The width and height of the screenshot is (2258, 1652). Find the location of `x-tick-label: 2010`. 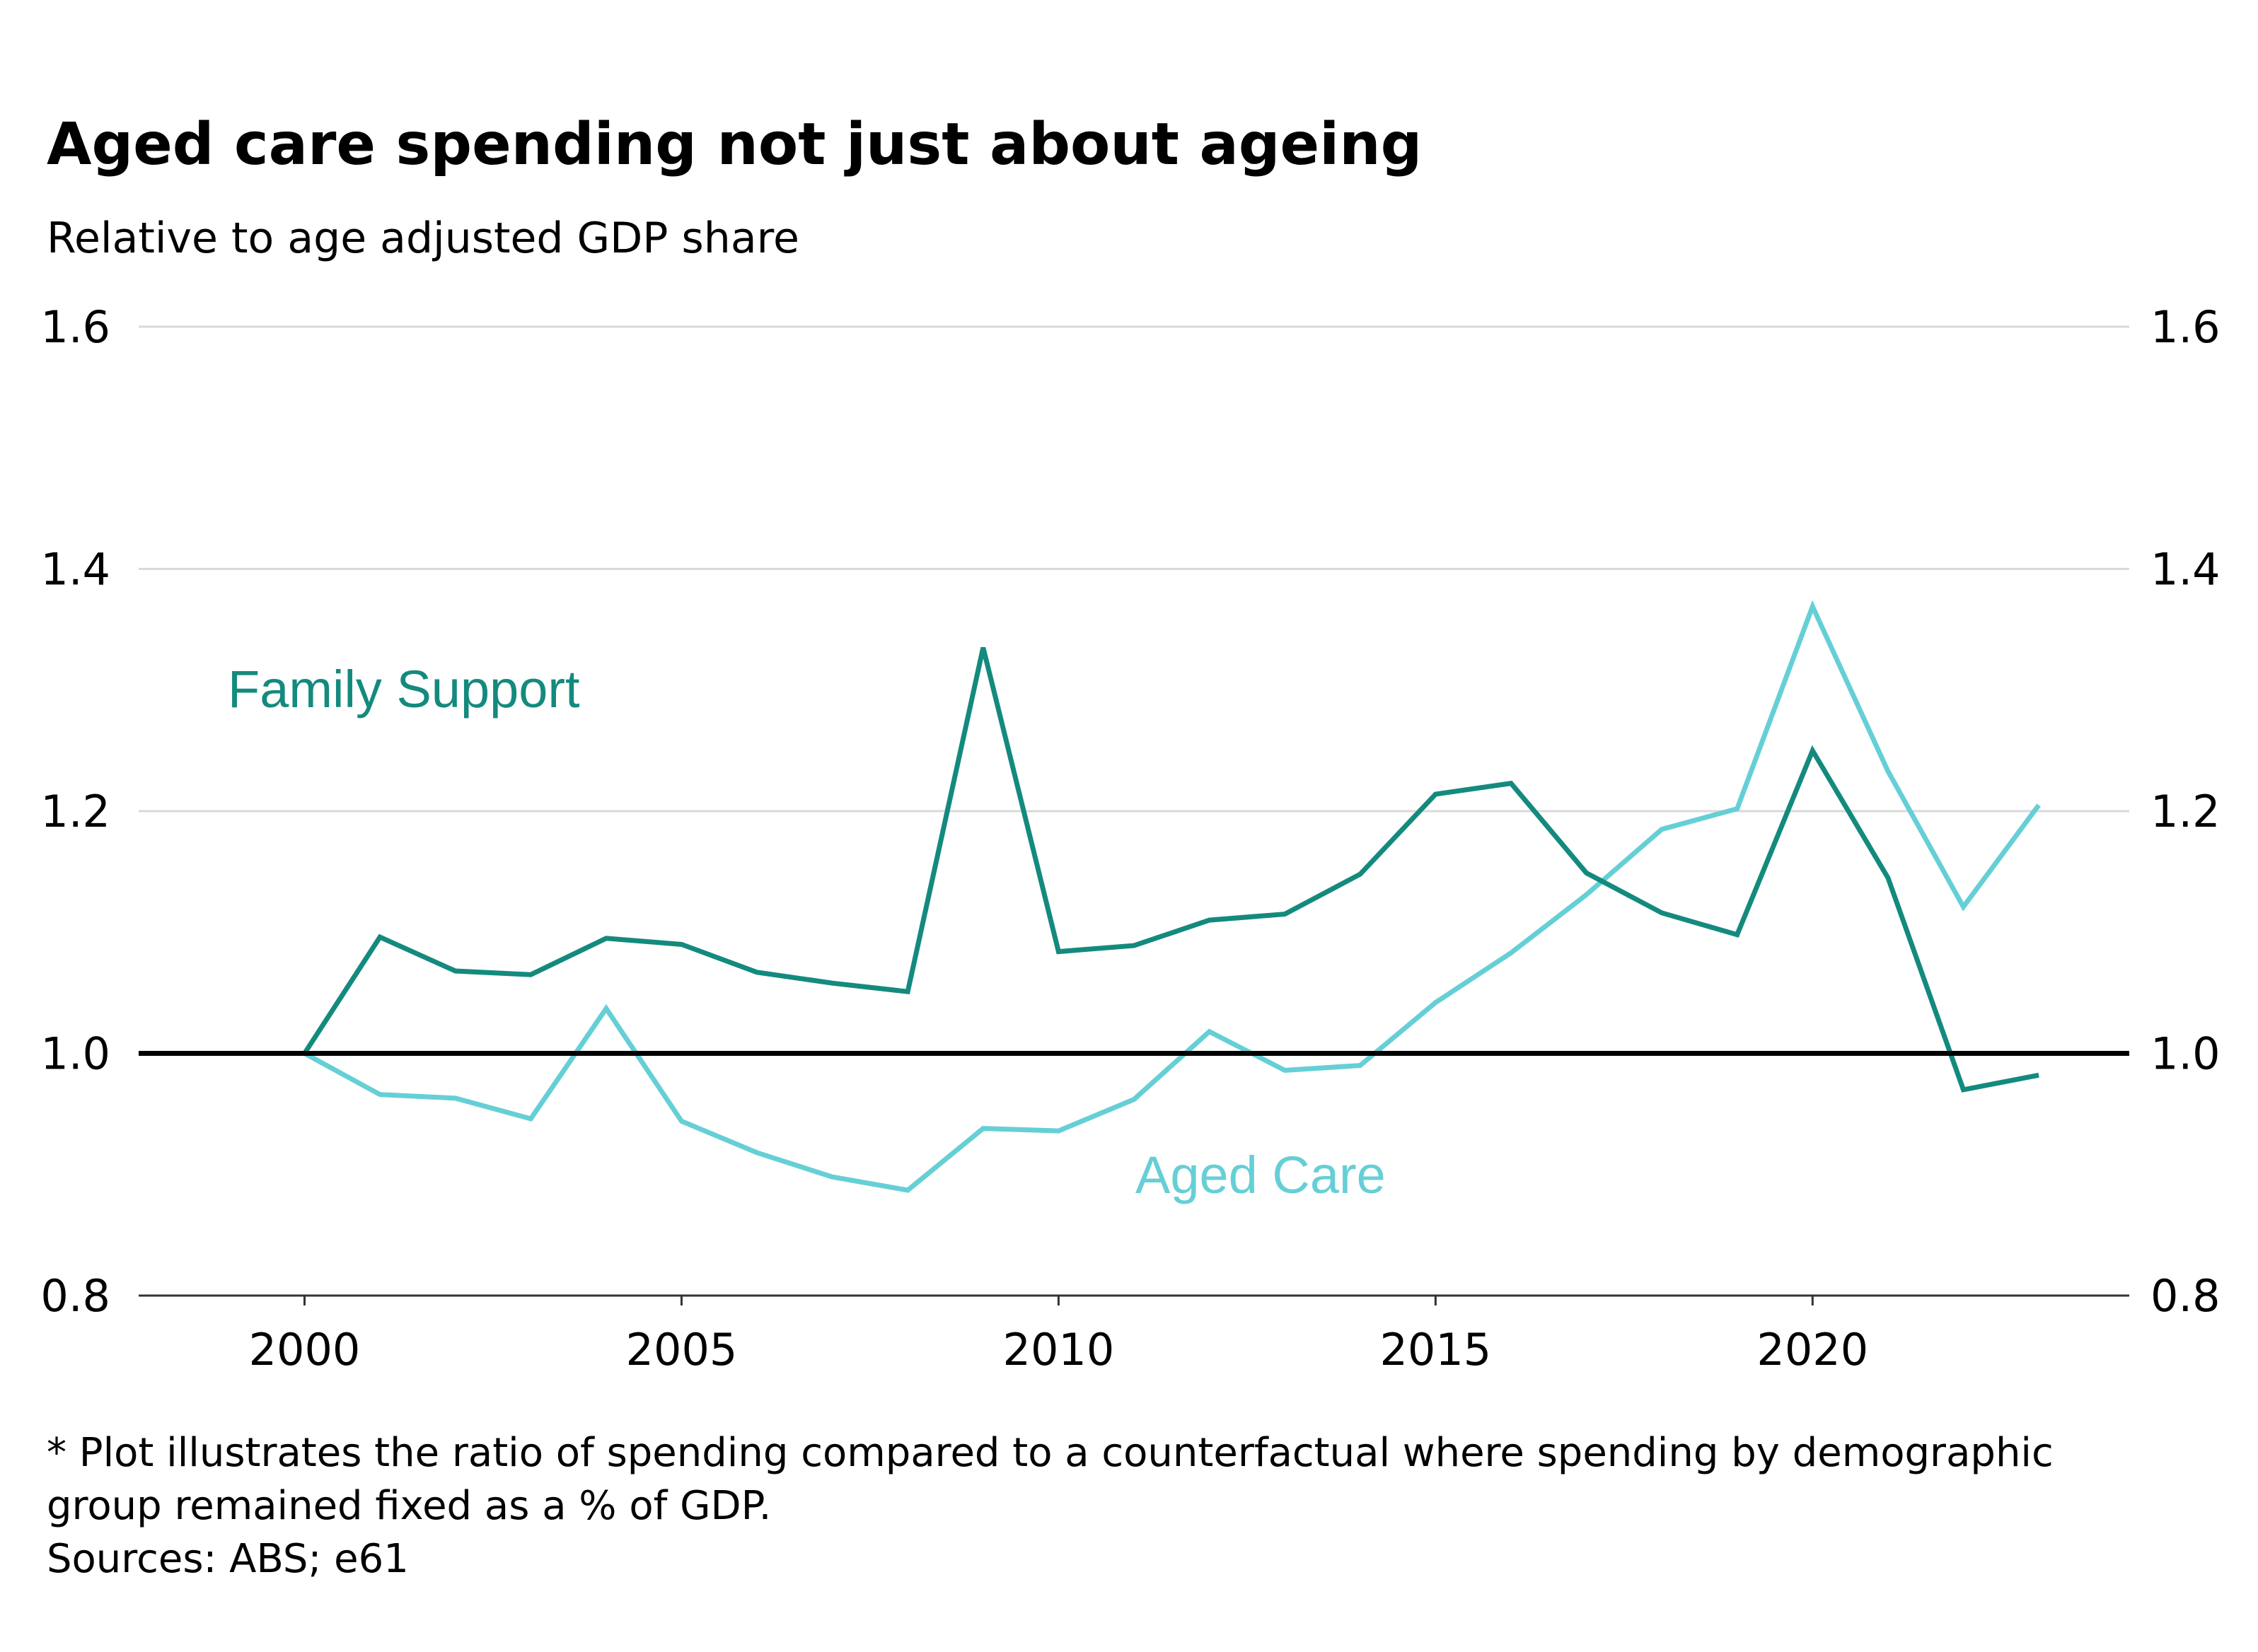

x-tick-label: 2010 is located at coordinates (1059, 1350).